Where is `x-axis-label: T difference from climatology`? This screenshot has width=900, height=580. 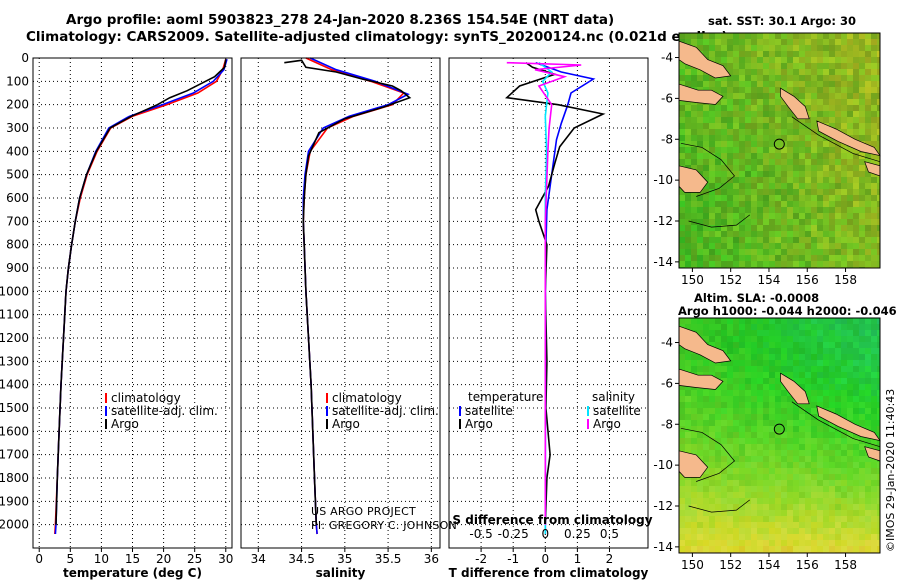
x-axis-label: T difference from climatology is located at coordinates (549, 573).